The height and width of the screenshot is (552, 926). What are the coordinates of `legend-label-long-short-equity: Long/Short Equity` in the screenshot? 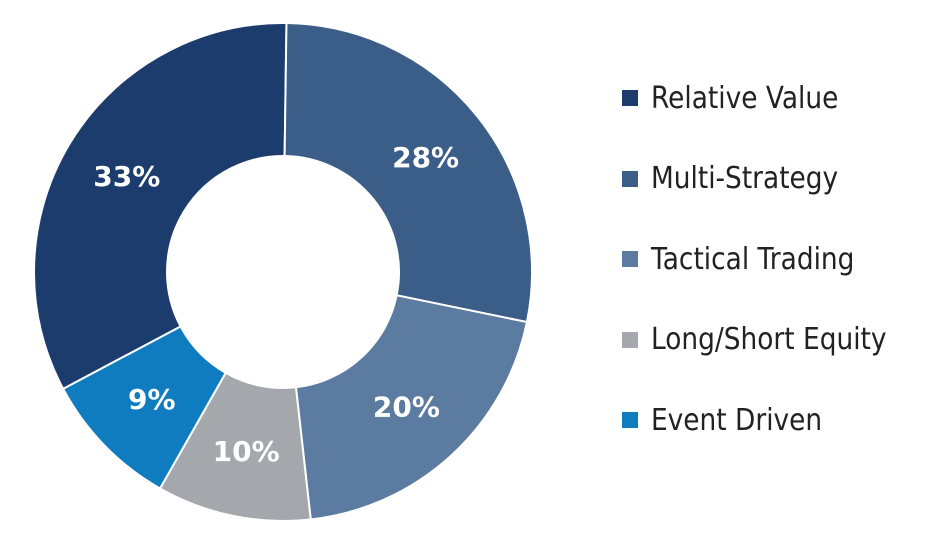 It's located at (769, 339).